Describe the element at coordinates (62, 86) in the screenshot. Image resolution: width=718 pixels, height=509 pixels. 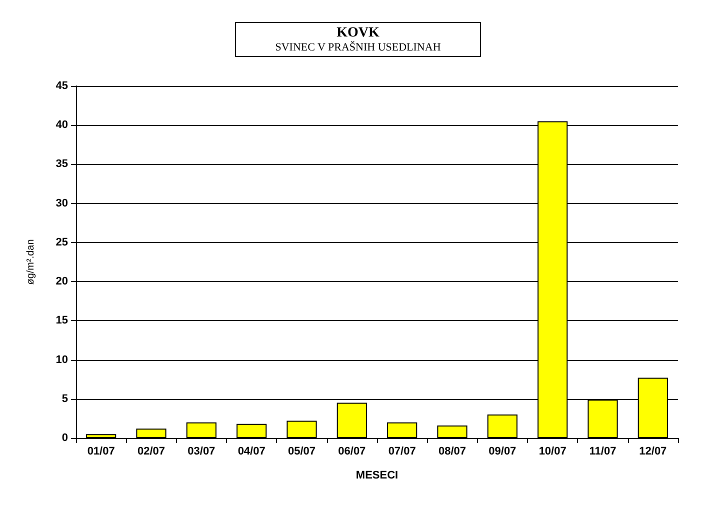
I see `y-tick-label: 45` at that location.